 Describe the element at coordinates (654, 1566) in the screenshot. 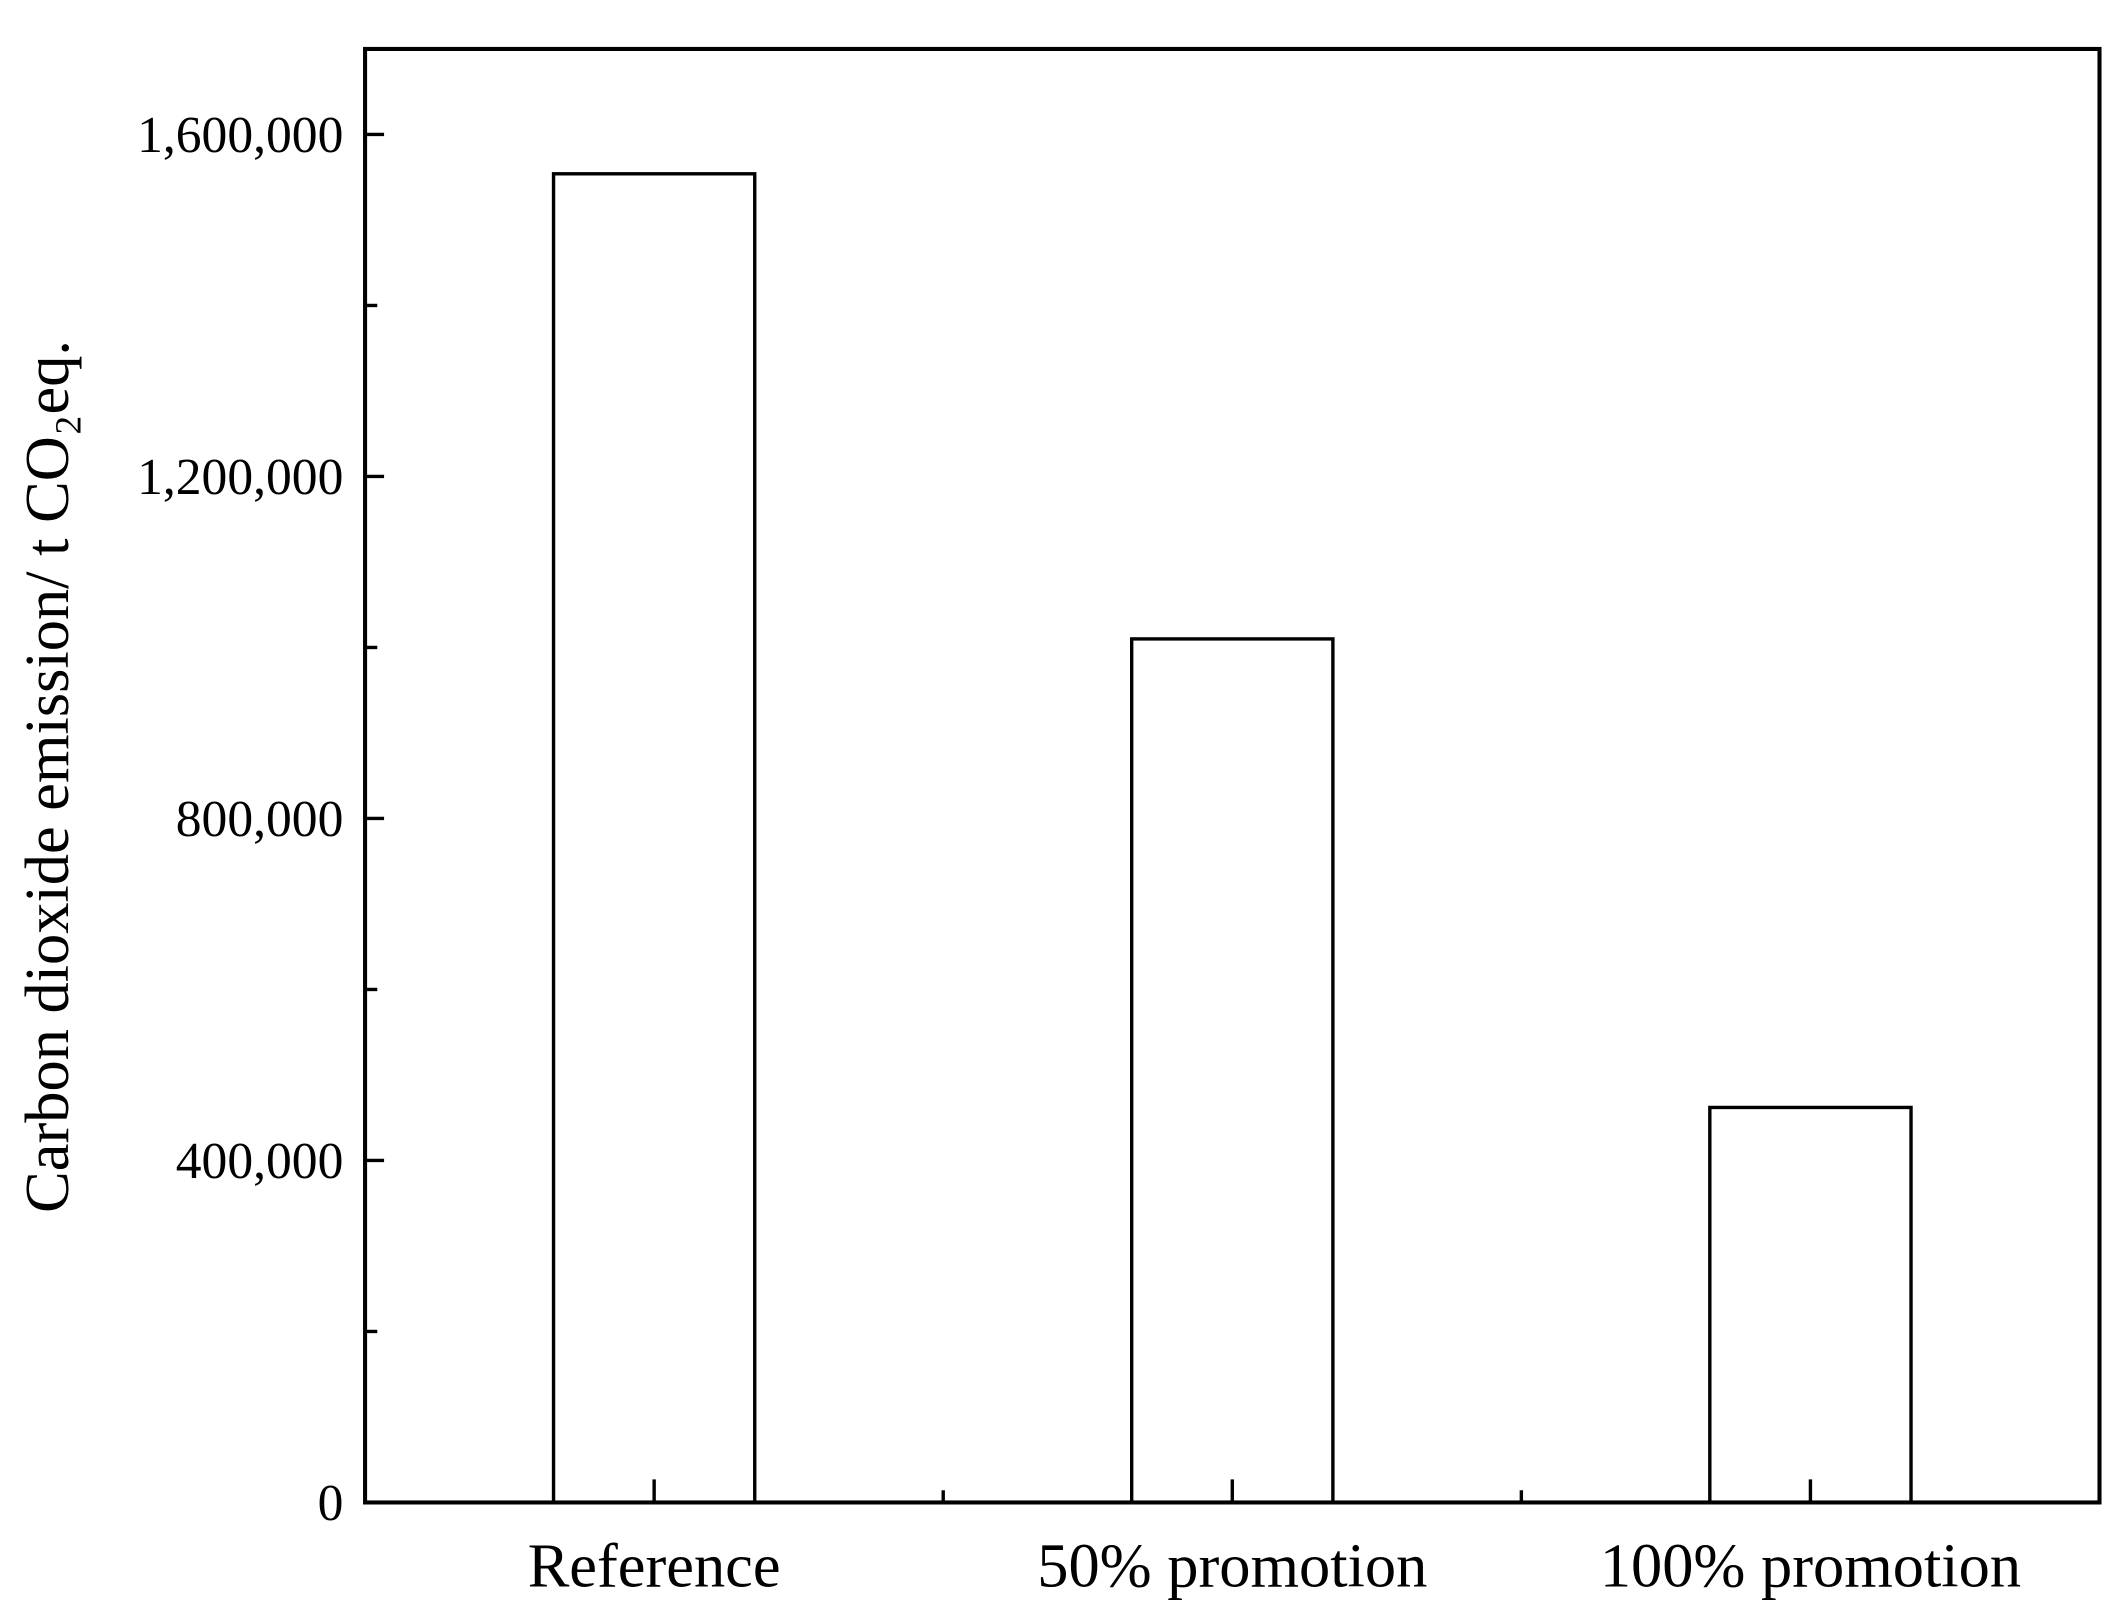

I see `x-tick-label: Reference` at that location.